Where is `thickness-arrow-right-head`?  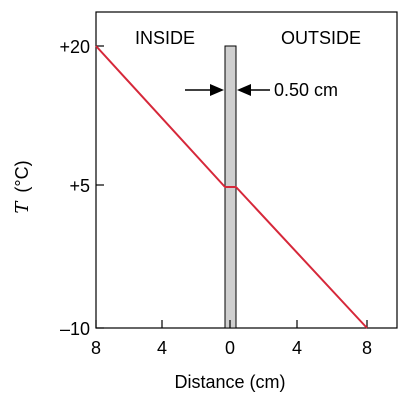
thickness-arrow-right-head is located at coordinates (244, 90).